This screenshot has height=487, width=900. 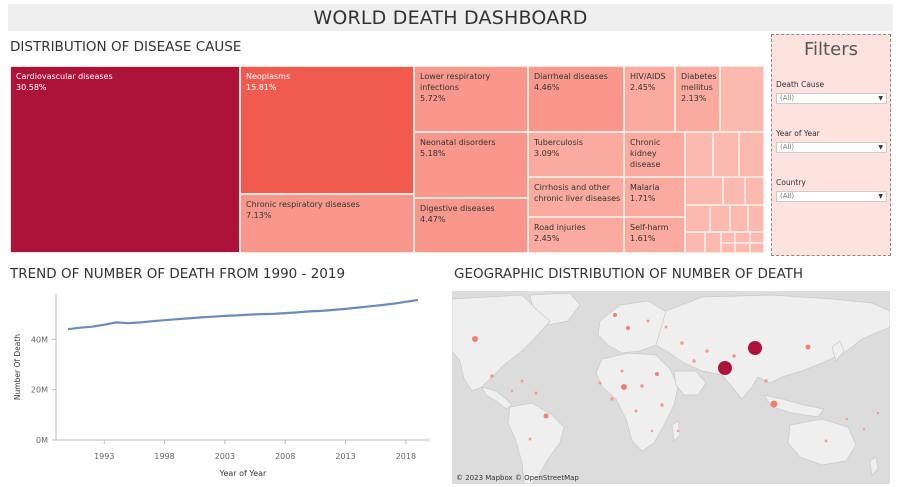 What do you see at coordinates (243, 473) in the screenshot?
I see `x-axis-label: Year of Year` at bounding box center [243, 473].